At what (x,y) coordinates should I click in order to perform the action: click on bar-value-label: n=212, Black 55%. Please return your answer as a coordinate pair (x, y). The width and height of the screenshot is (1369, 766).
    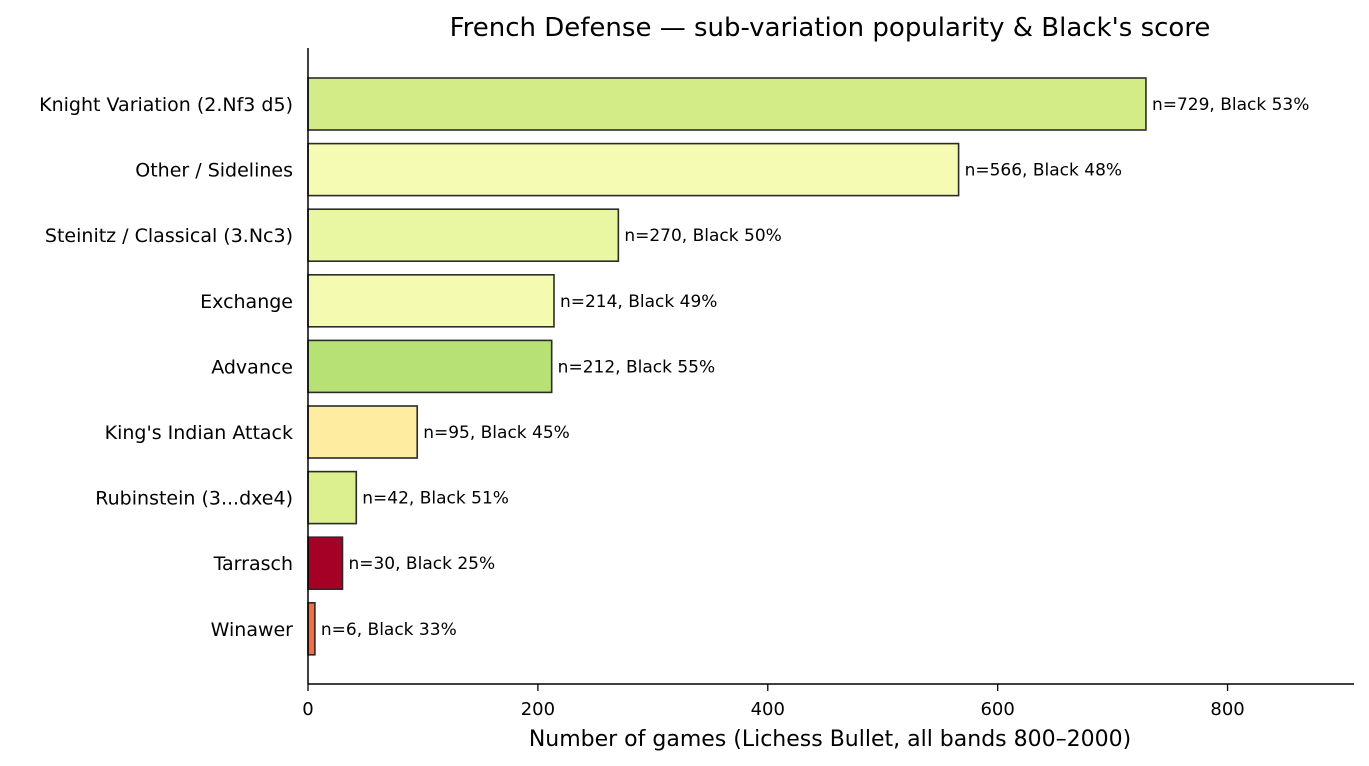
    Looking at the image, I should click on (636, 367).